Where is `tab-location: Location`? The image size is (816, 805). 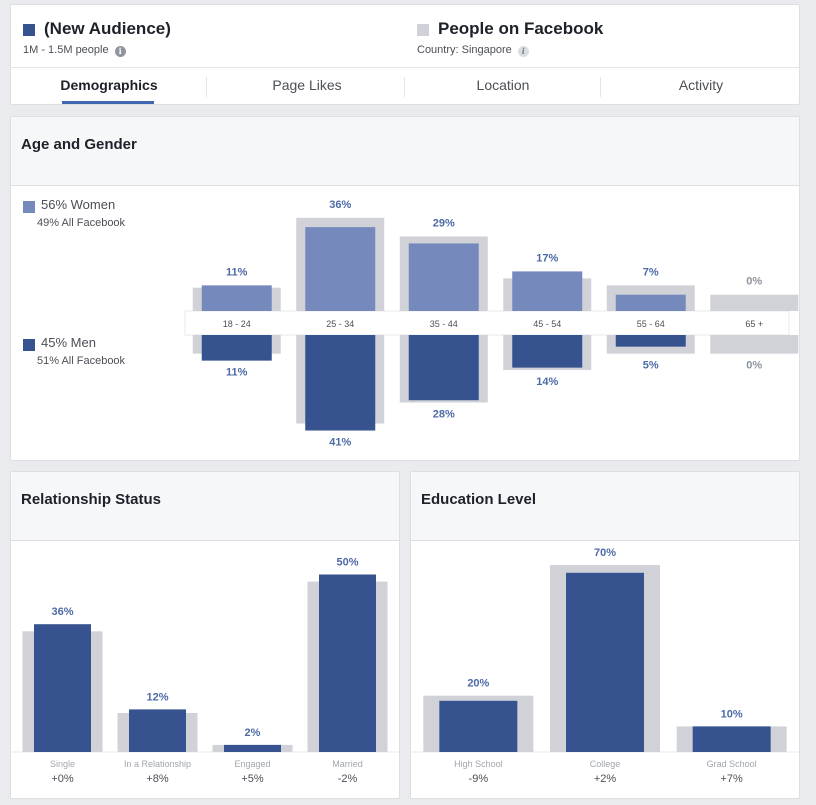 tab-location: Location is located at coordinates (503, 87).